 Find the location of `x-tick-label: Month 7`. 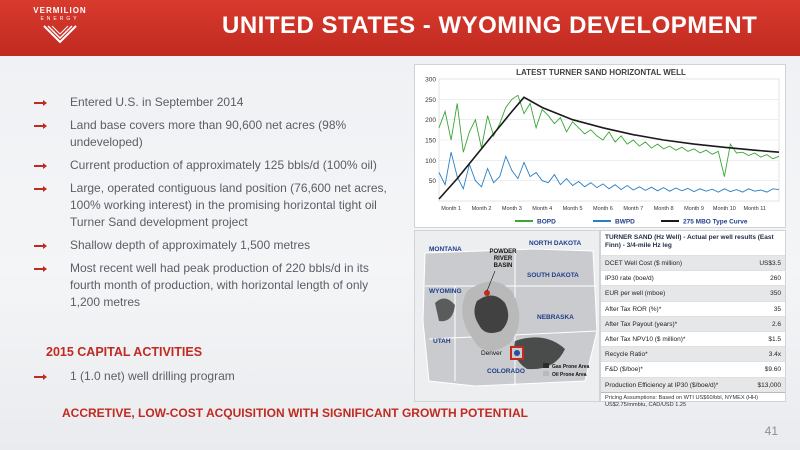

x-tick-label: Month 7 is located at coordinates (633, 209).